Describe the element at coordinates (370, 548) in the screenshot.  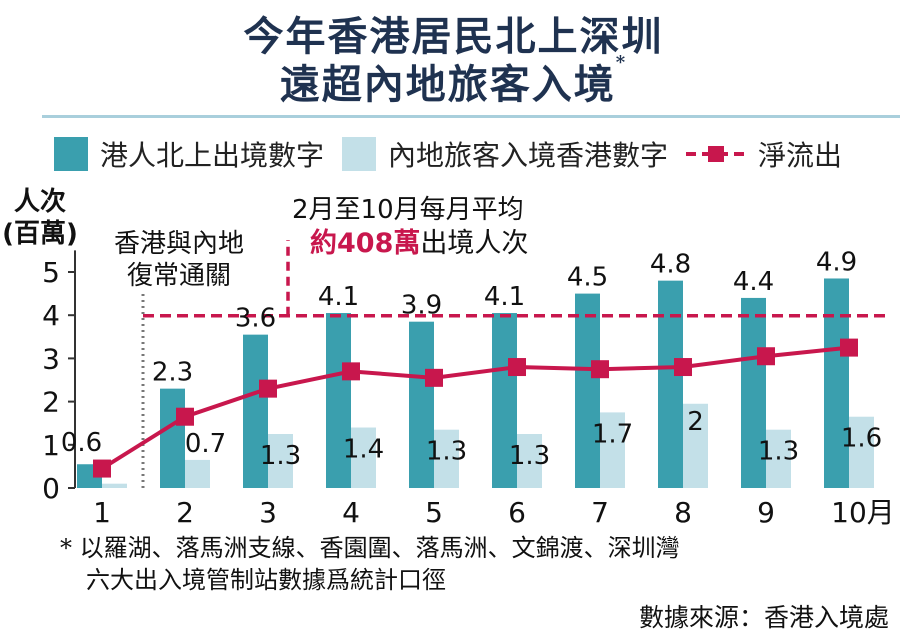
I see `footnote-line1: * 以羅湖、落馬洲支線、香園圍、落馬洲、文錦渡、深圳灣` at that location.